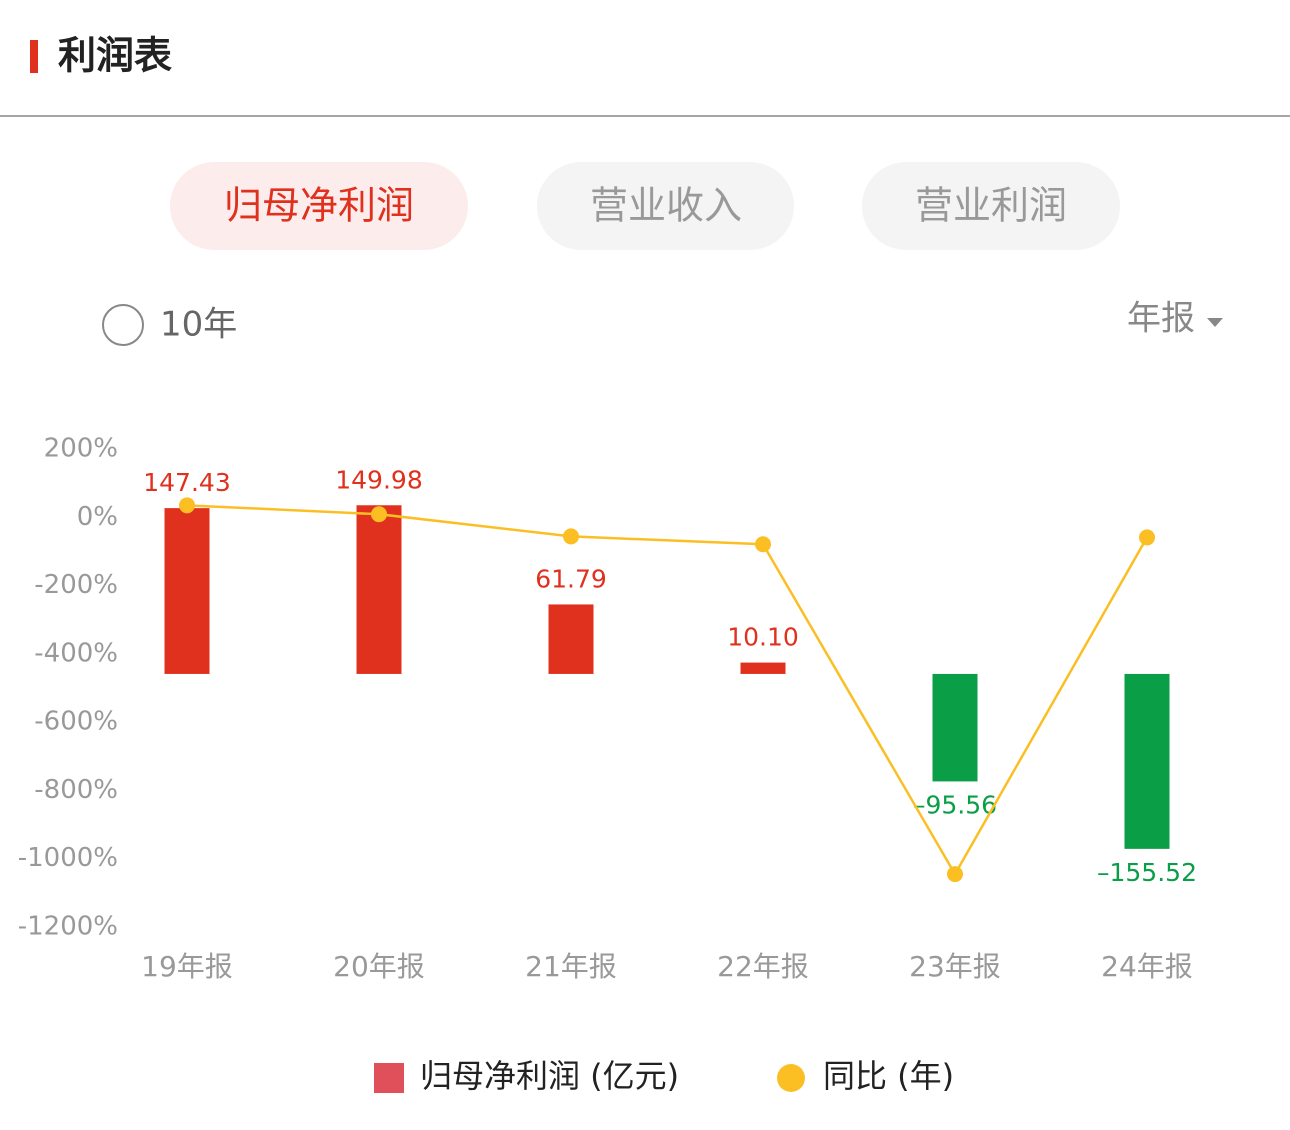 The width and height of the screenshot is (1290, 1130). What do you see at coordinates (81, 449) in the screenshot?
I see `y-tick-label: 200%` at bounding box center [81, 449].